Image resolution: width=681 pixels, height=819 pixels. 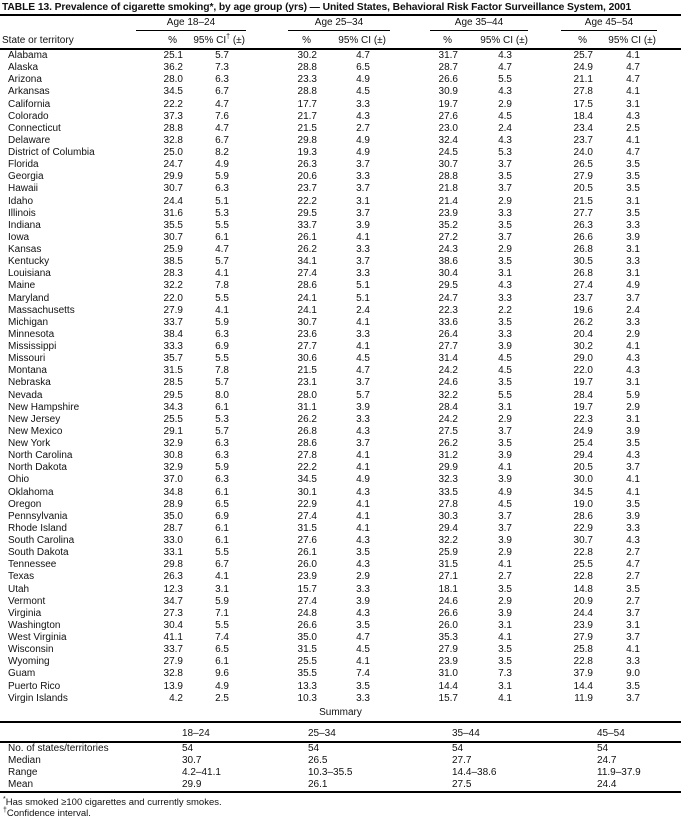 What do you see at coordinates (448, 116) in the screenshot?
I see `pct-value: 27.6` at bounding box center [448, 116].